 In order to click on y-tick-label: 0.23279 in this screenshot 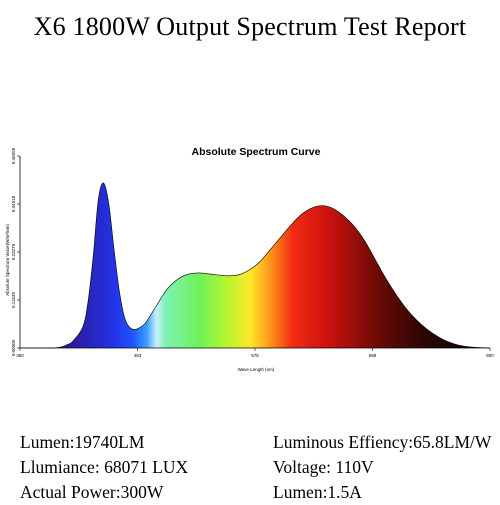, I will do `click(13, 251)`.